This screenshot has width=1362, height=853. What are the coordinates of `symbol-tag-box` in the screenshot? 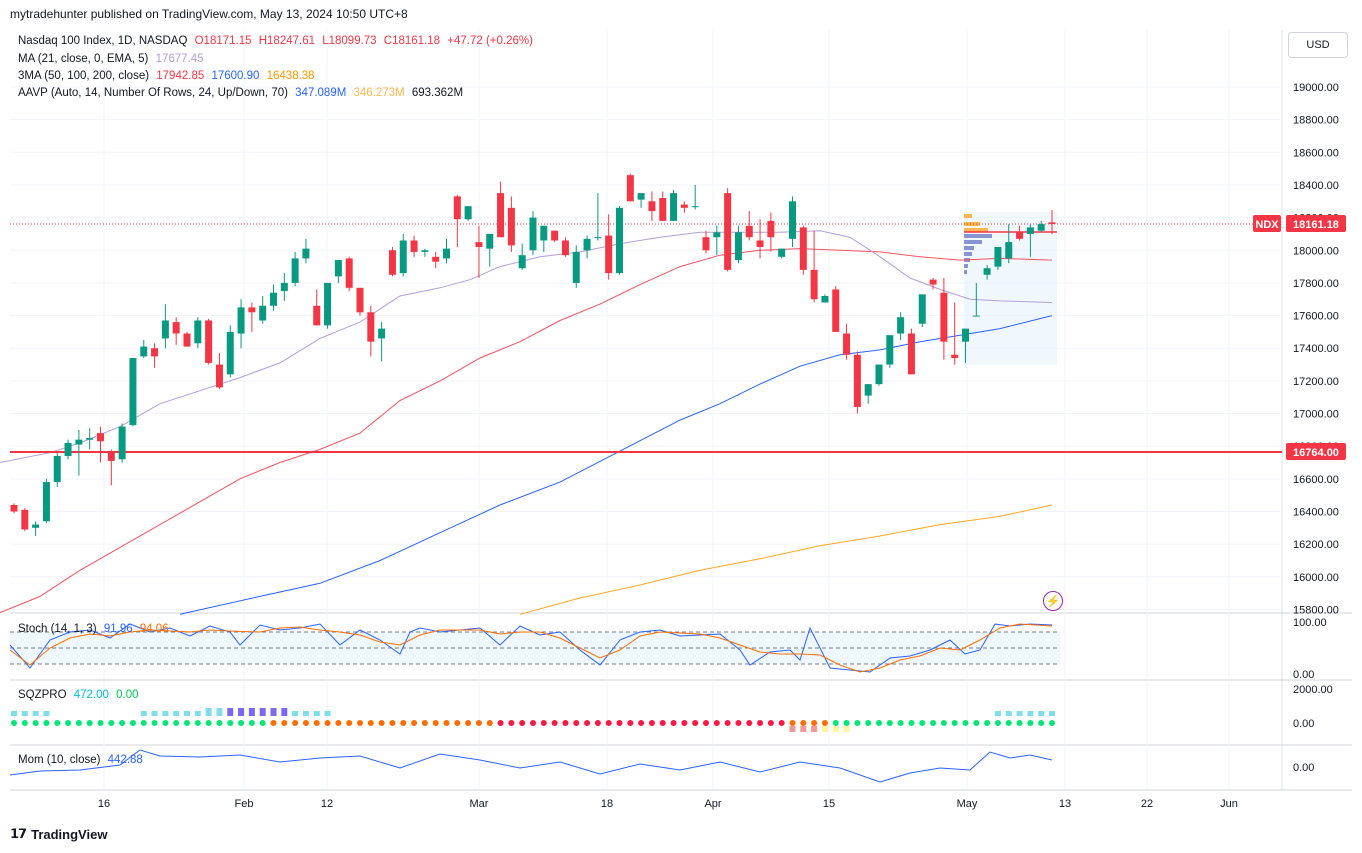 It's located at (1267, 223).